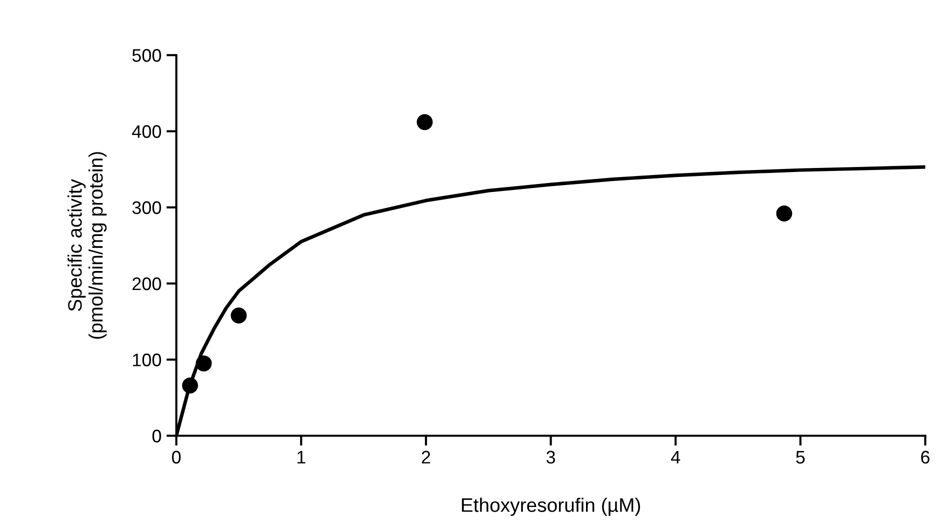 The height and width of the screenshot is (525, 948). I want to click on x-tick-label: 2, so click(426, 457).